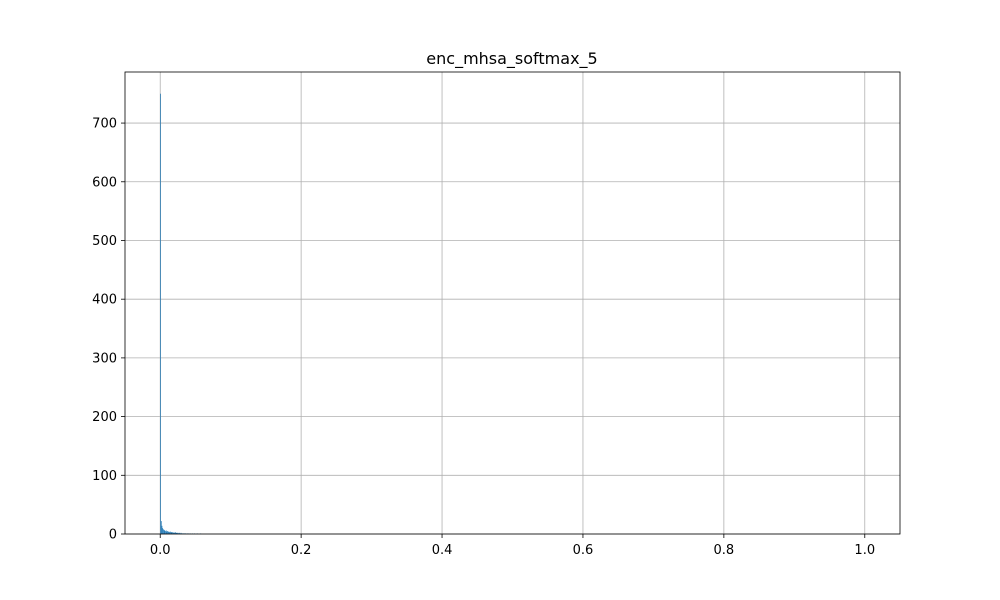 This screenshot has height=600, width=1000. I want to click on y-tick-label: 400, so click(104, 300).